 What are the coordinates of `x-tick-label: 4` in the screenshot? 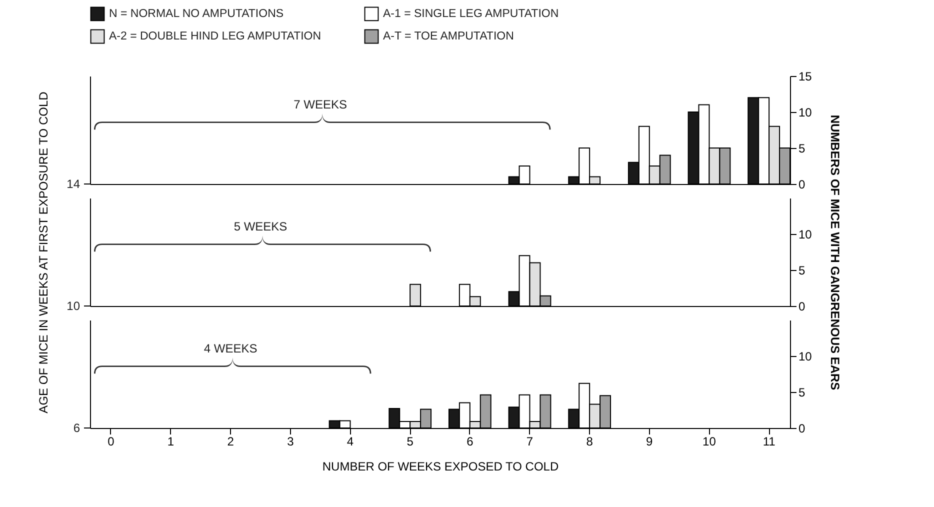 It's located at (350, 441).